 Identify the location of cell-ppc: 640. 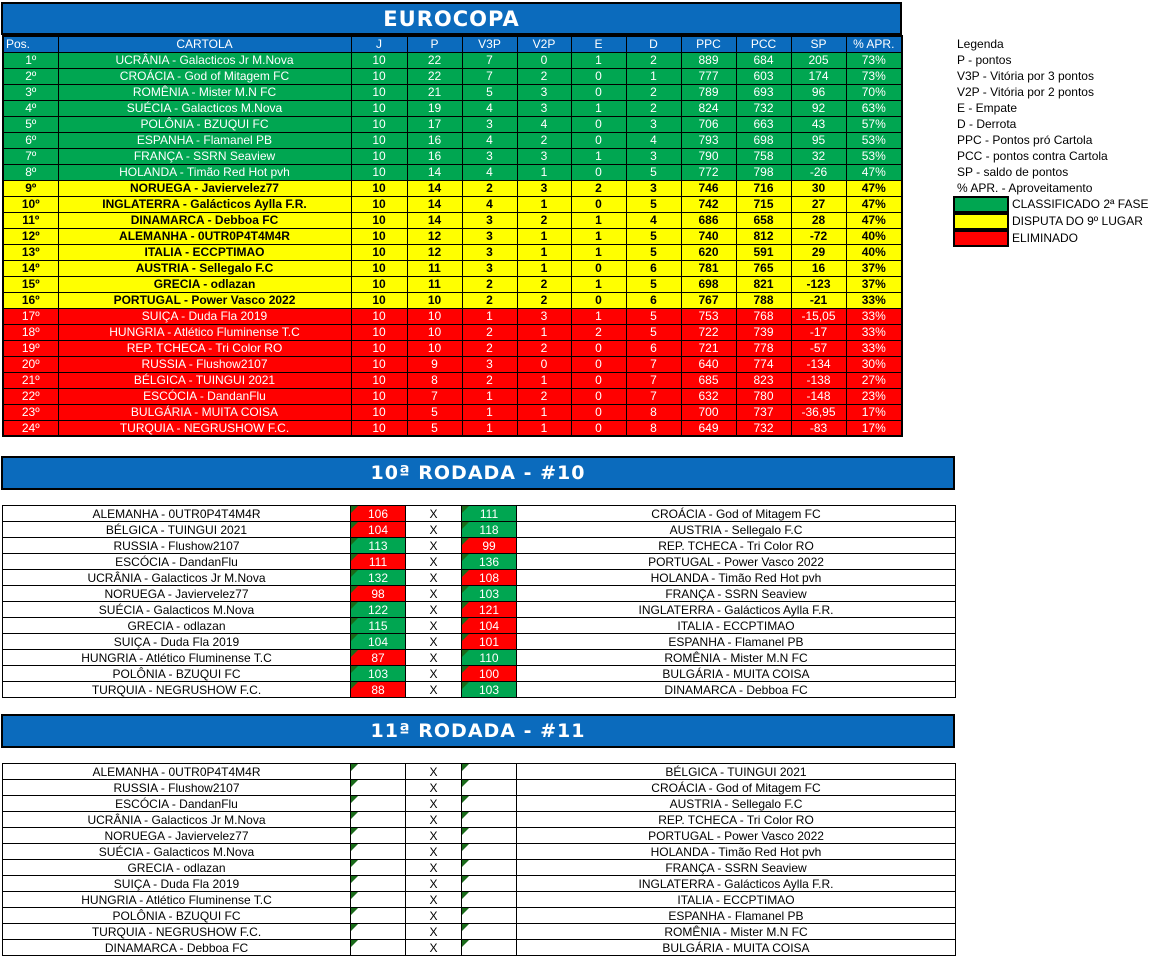
(708, 364).